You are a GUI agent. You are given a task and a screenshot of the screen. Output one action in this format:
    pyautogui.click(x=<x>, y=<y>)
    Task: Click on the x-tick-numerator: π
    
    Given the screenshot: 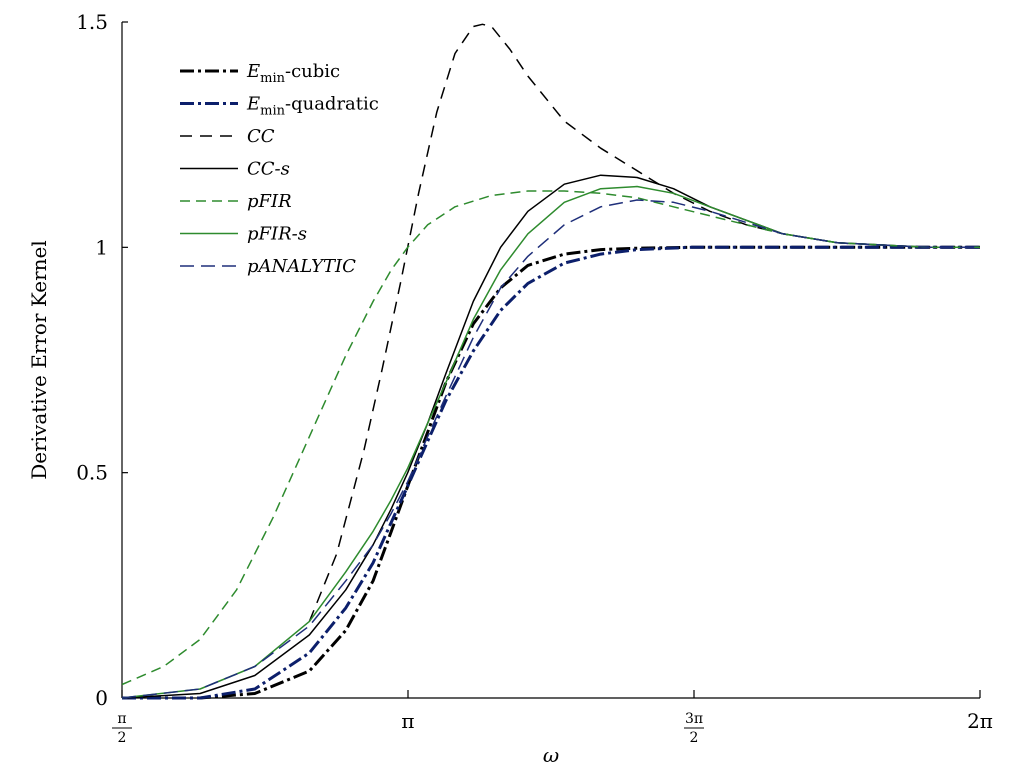 What is the action you would take?
    pyautogui.click(x=121, y=719)
    